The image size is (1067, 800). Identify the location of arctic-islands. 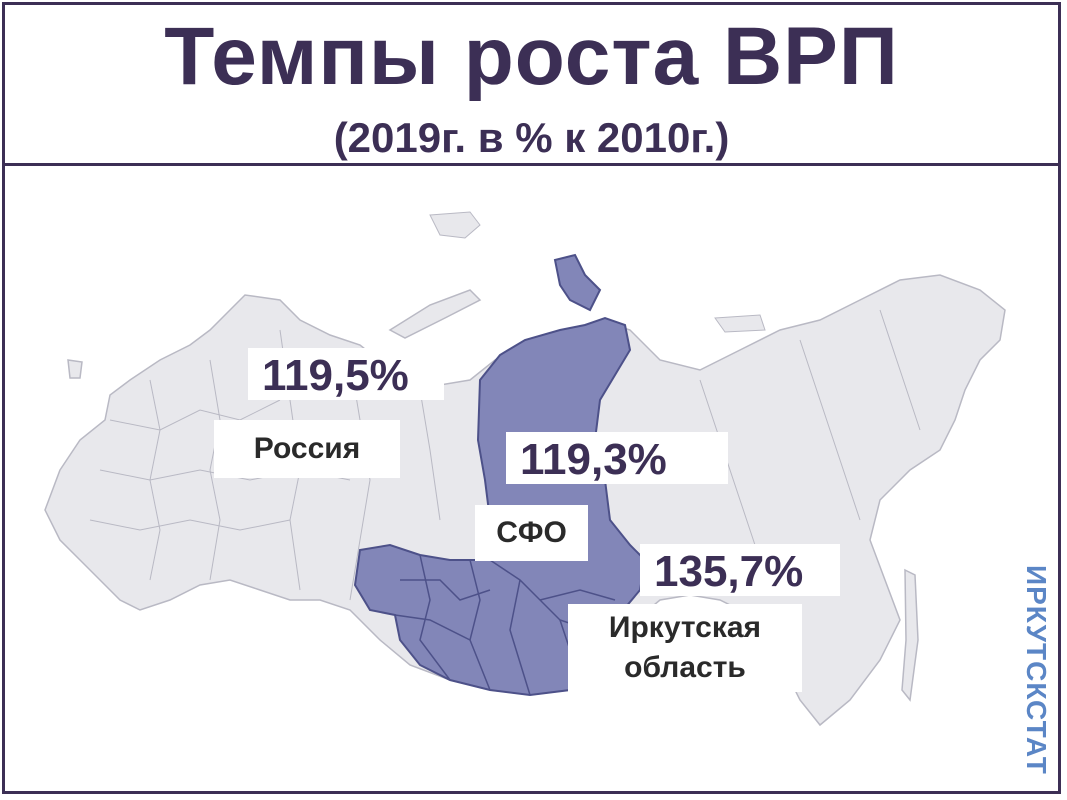
(597, 272).